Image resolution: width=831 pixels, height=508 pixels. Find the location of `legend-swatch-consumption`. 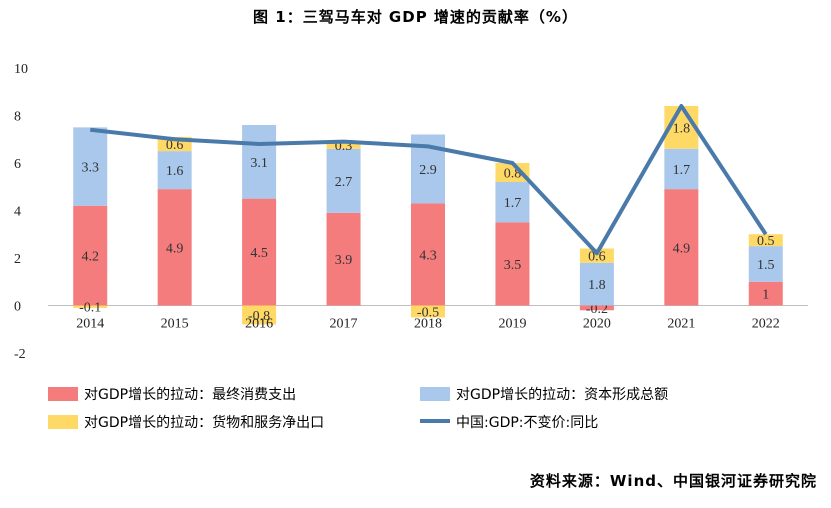

legend-swatch-consumption is located at coordinates (63, 394).